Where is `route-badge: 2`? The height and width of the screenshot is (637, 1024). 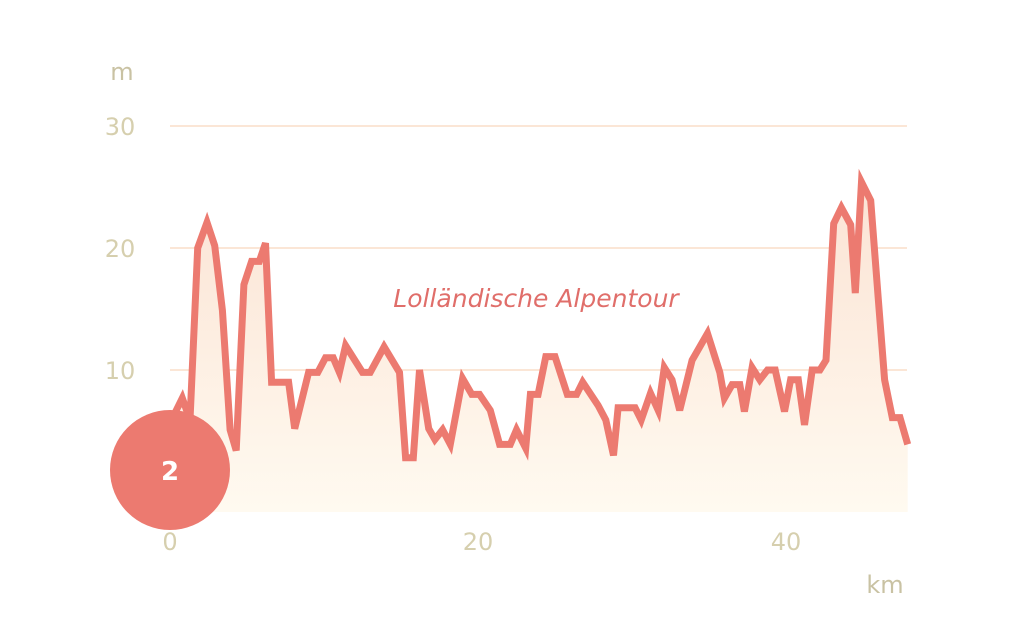 route-badge: 2 is located at coordinates (170, 470).